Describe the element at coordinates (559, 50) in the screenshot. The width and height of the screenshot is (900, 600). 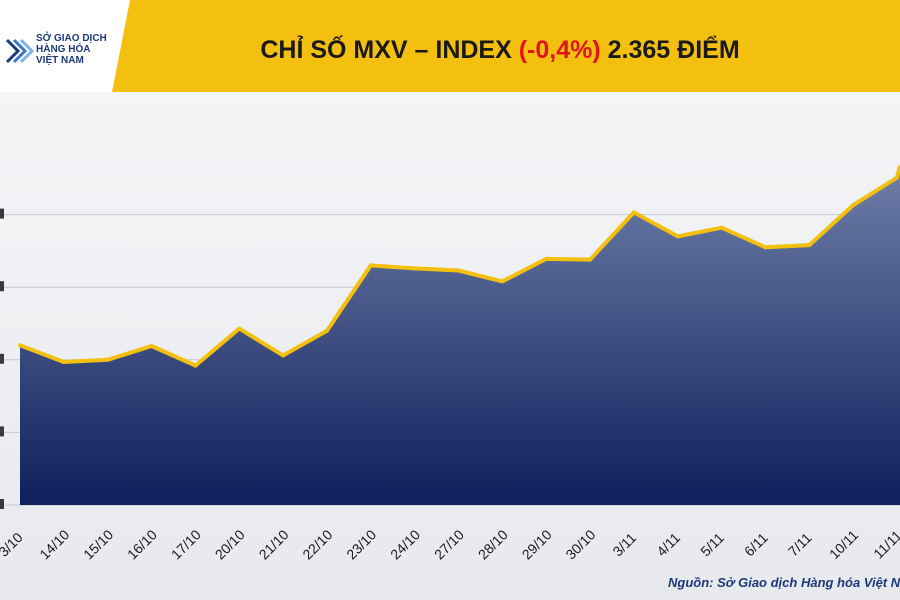
I see `title-change: (-0,4%)` at that location.